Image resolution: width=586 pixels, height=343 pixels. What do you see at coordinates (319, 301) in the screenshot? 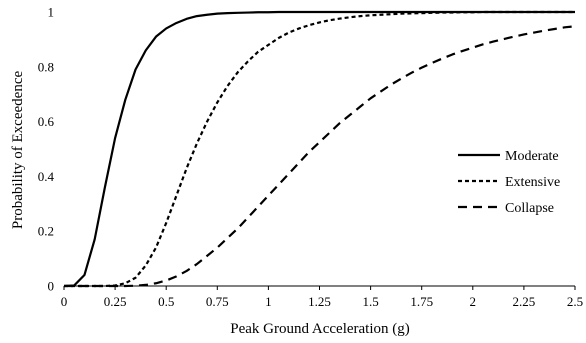
I see `x-tick-label: 1.25` at bounding box center [319, 301].